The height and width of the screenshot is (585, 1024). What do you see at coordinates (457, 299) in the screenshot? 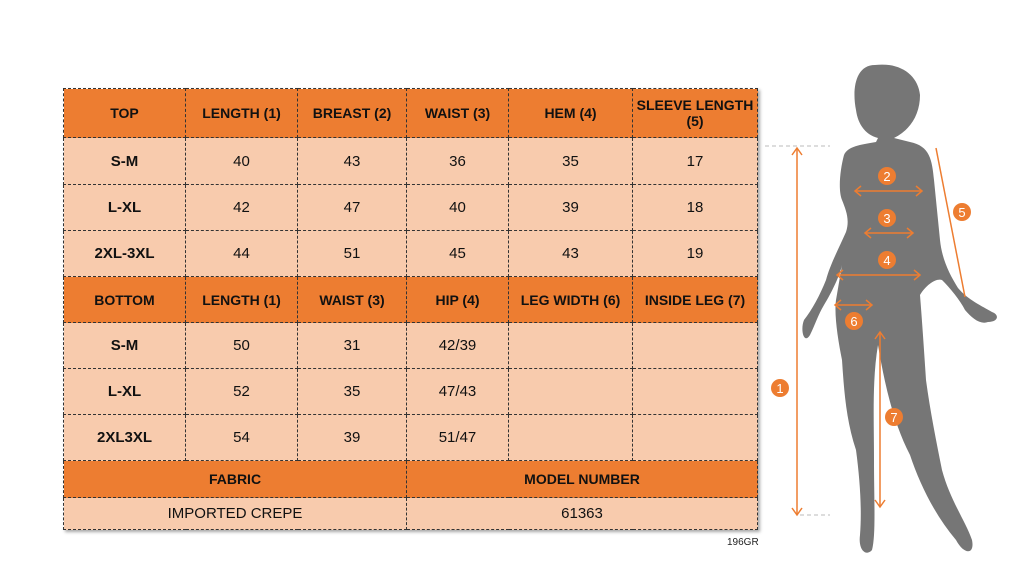
I see `column-header: HIP (4)` at bounding box center [457, 299].